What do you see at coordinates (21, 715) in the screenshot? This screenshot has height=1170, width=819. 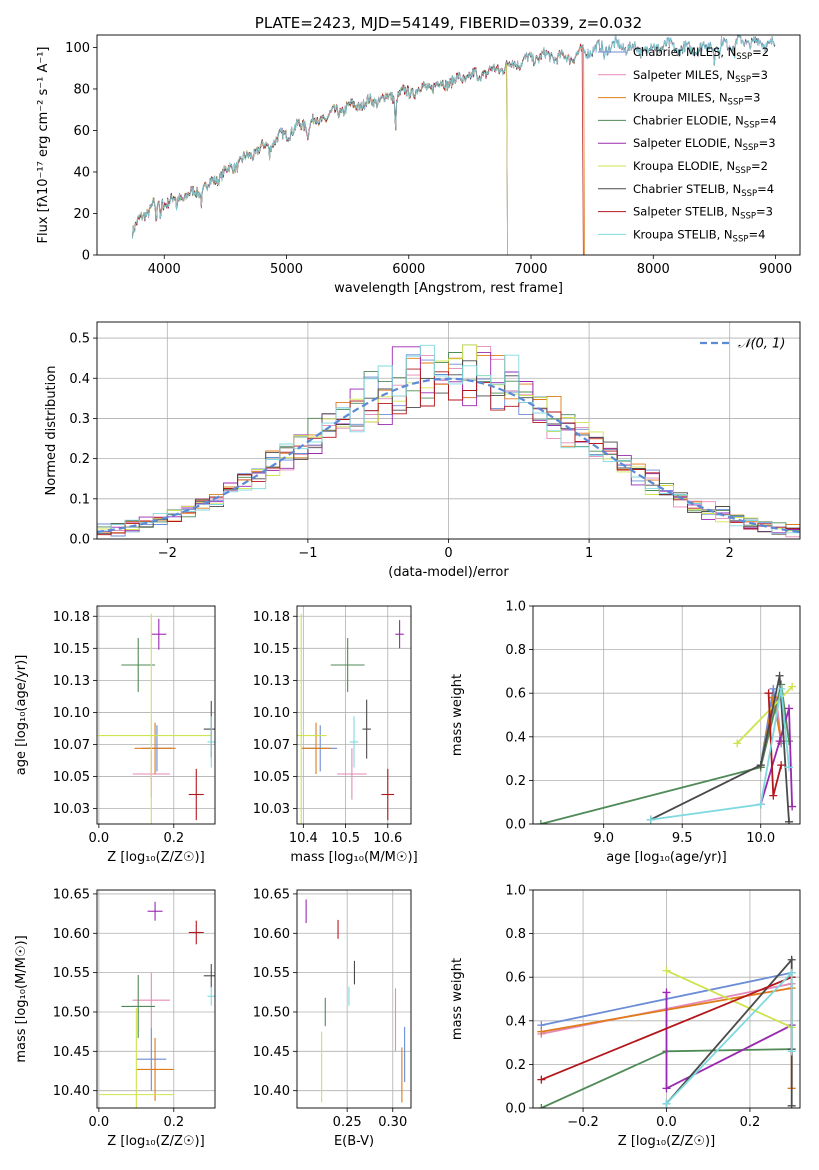 I see `y-axis-label: age [log₁₀(age/yr)]` at bounding box center [21, 715].